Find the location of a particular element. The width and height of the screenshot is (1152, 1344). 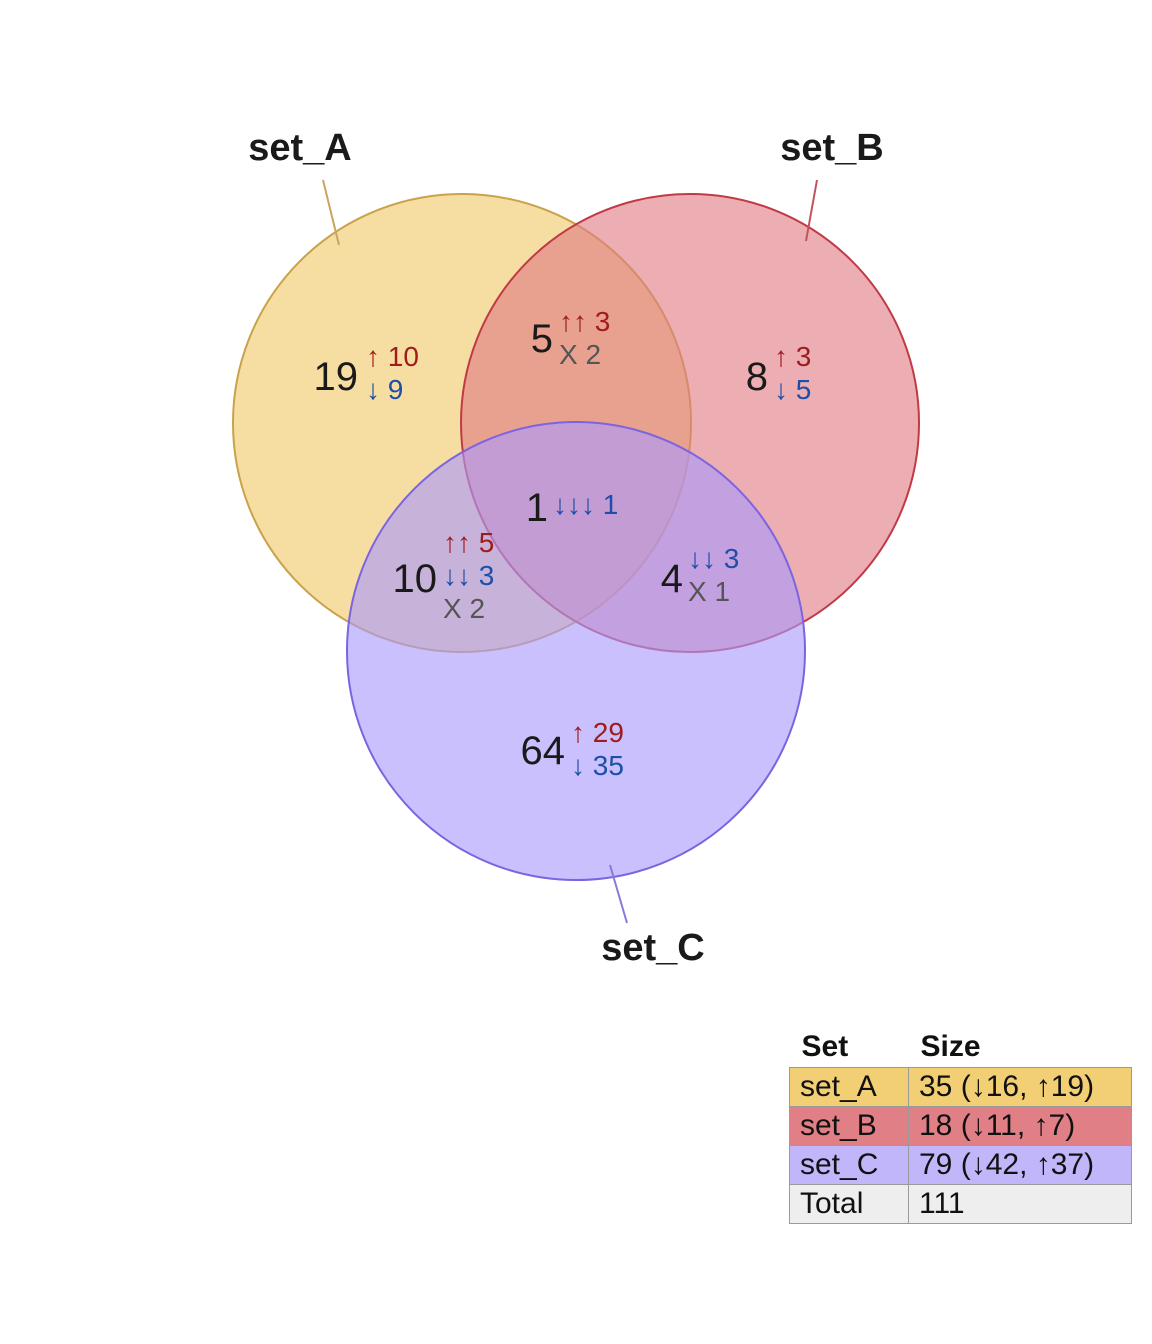

region-direction-down: ↓ 35 is located at coordinates (597, 765).